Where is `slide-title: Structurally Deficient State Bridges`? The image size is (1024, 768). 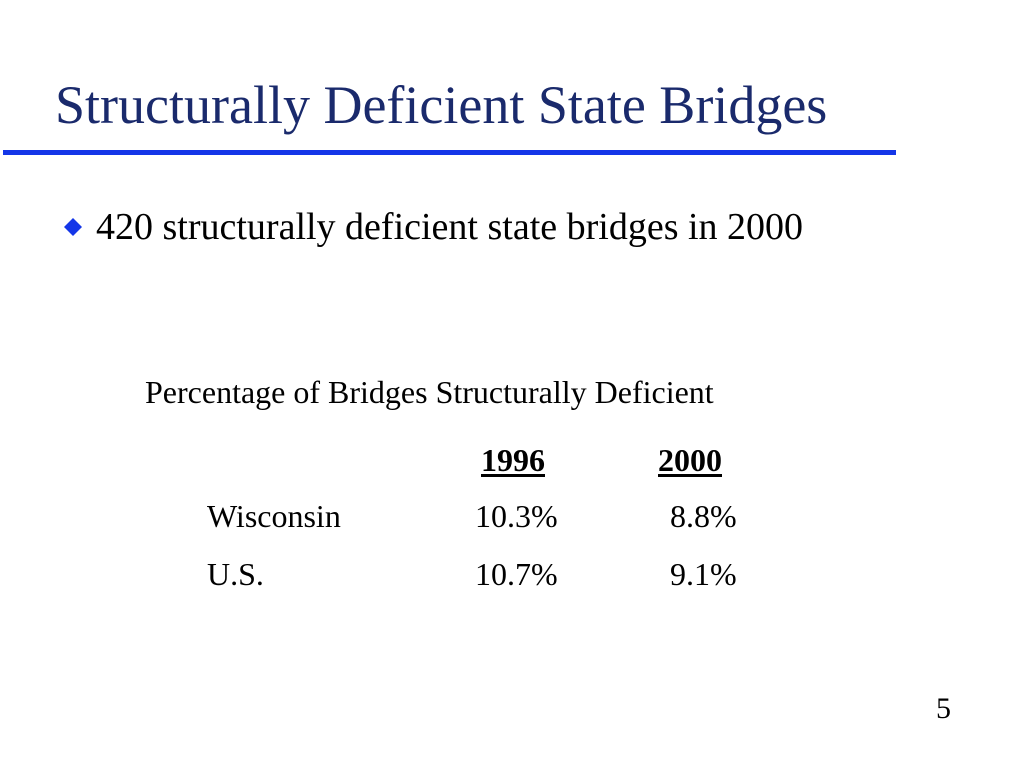
slide-title: Structurally Deficient State Bridges is located at coordinates (441, 105).